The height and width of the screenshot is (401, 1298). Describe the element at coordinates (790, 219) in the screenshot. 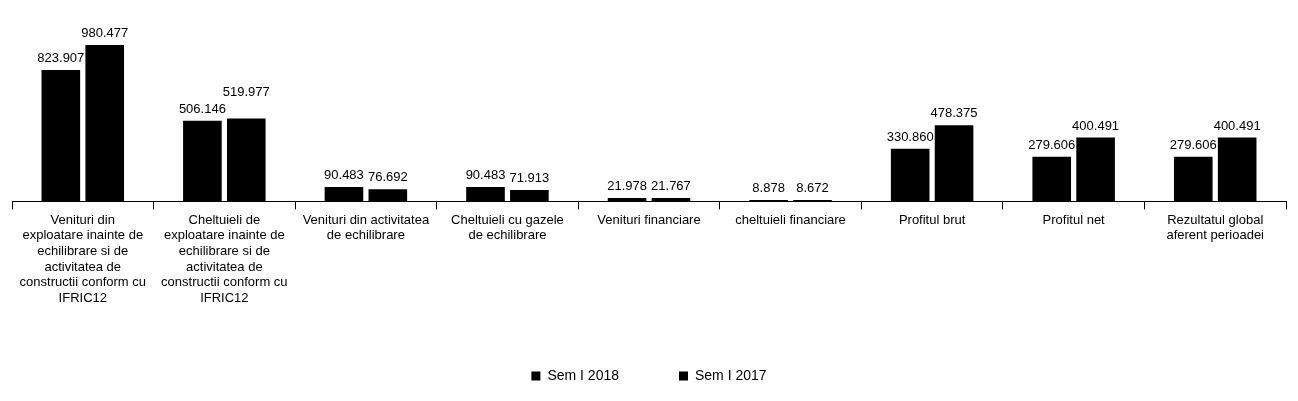

I see `x-tick-label: cheltuieli financiare` at that location.